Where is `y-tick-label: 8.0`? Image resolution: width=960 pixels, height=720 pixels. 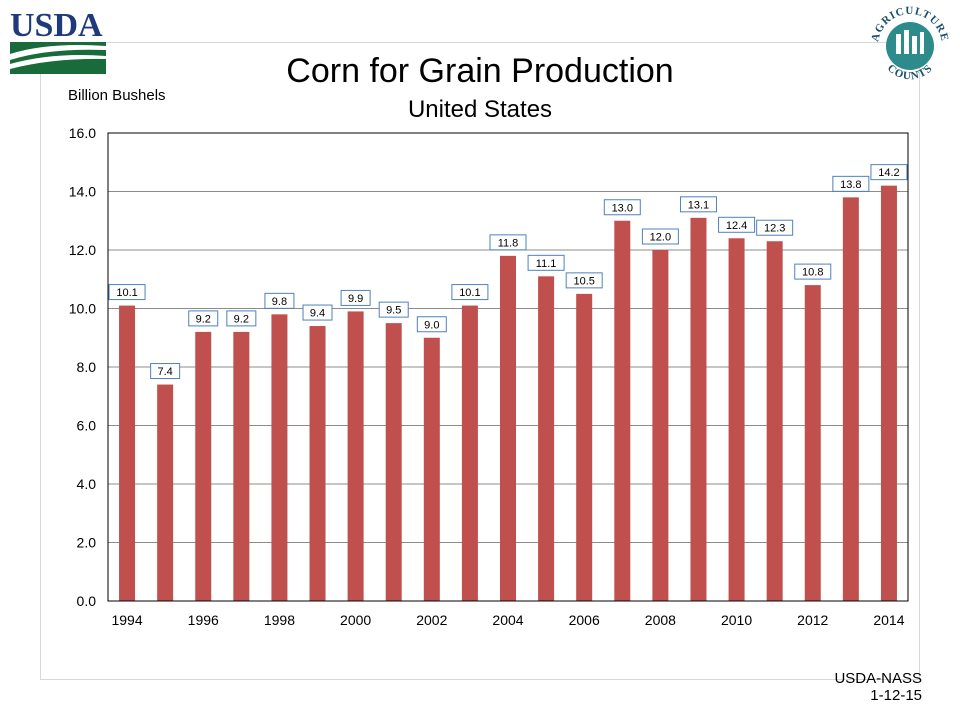
y-tick-label: 8.0 is located at coordinates (87, 367).